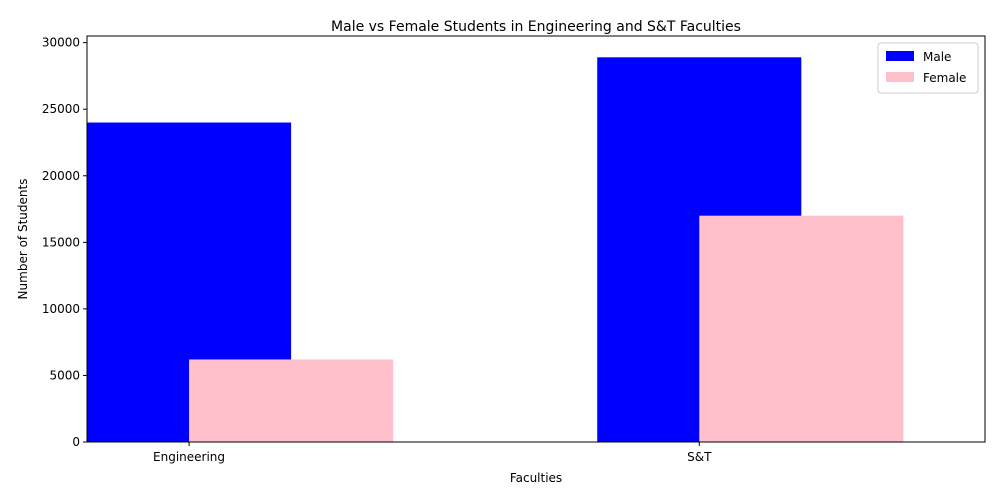 This screenshot has width=1000, height=500. I want to click on bar-female-engineering, so click(291, 400).